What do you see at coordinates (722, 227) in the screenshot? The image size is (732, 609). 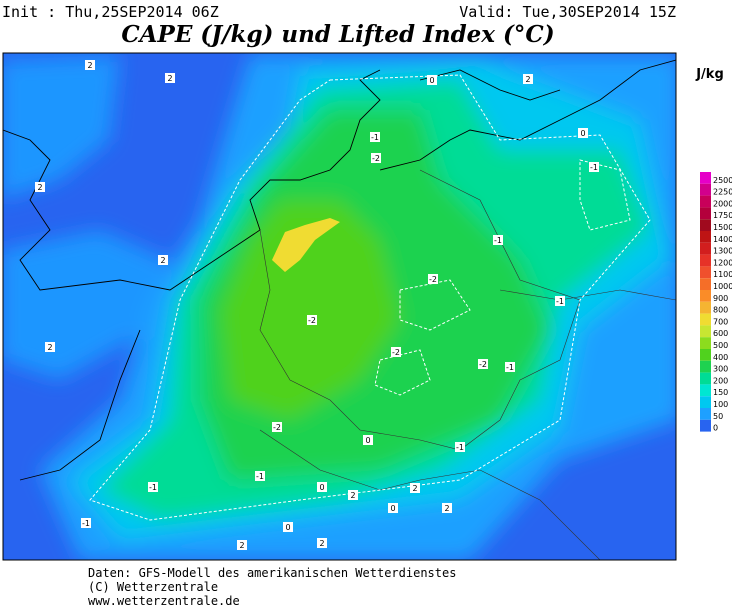 I see `colorbar-label: 1500` at bounding box center [722, 227].